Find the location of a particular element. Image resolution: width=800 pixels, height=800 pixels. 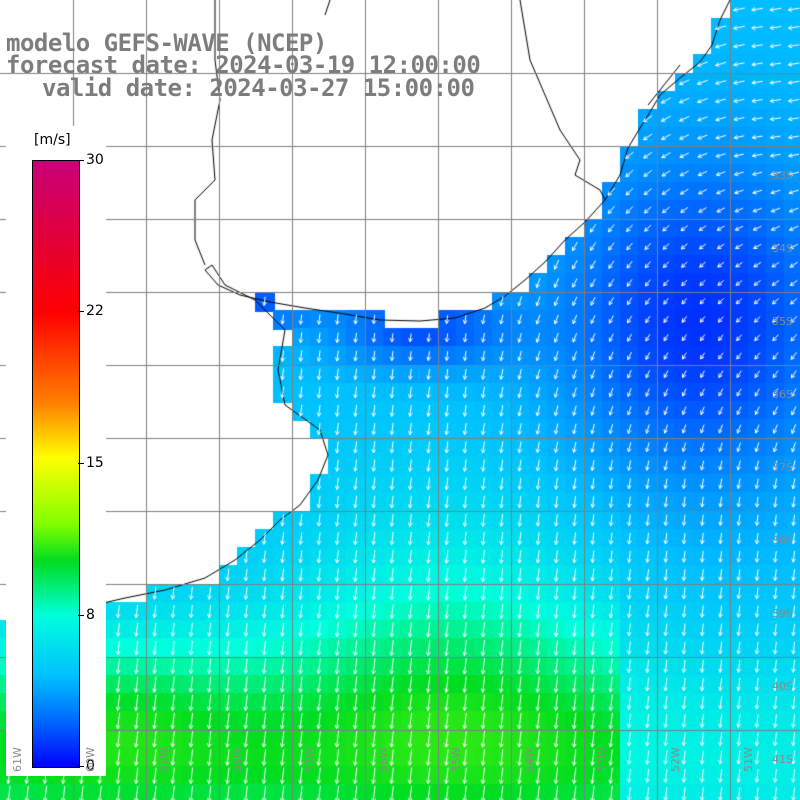

lon-label: 58W is located at coordinates (237, 759).